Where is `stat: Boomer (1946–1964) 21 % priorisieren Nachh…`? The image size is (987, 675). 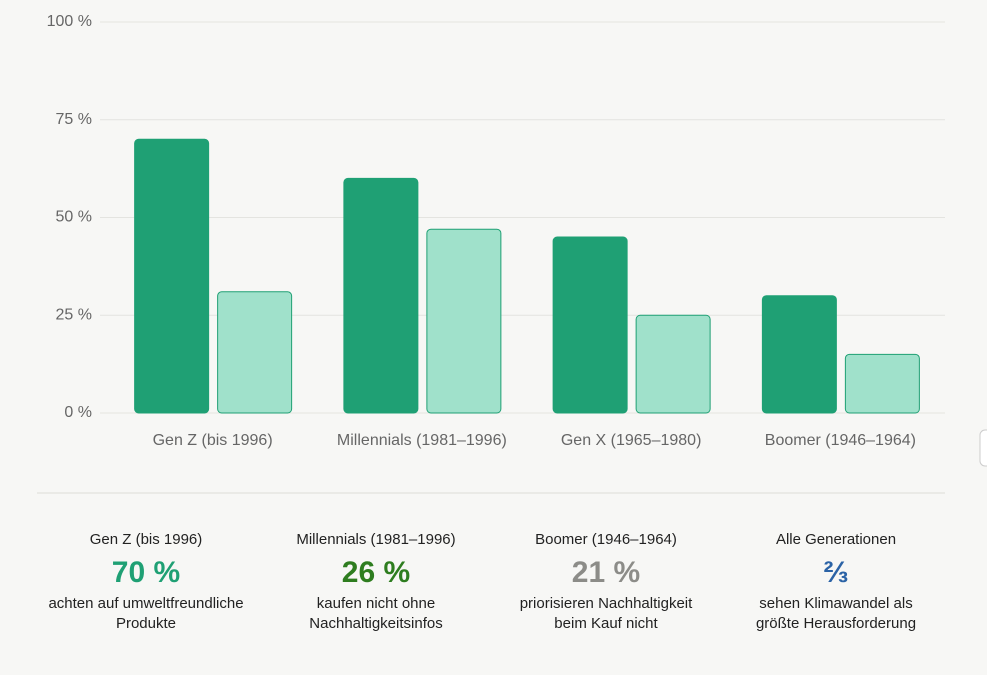 stat: Boomer (1946–1964) 21 % priorisieren Nachh… is located at coordinates (606, 581).